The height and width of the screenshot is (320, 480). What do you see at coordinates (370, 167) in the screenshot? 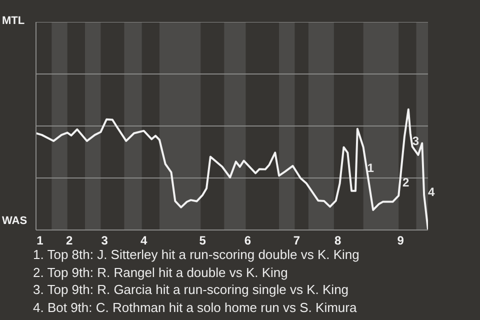
I see `annotation: 1` at bounding box center [370, 167].